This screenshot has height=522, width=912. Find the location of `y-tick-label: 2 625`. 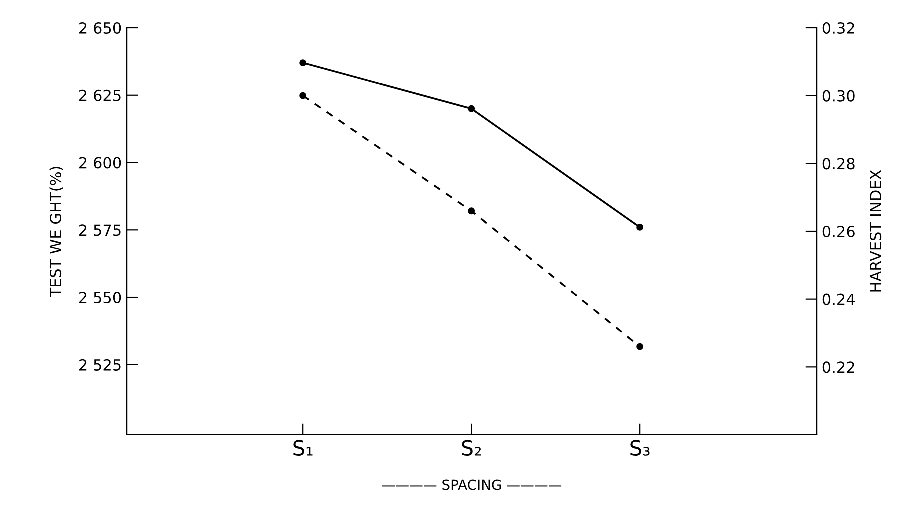

y-tick-label: 2 625 is located at coordinates (100, 96).